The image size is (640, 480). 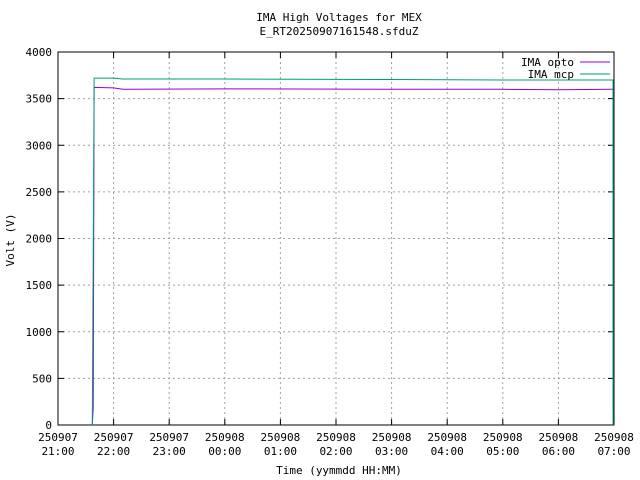 I want to click on y-tick-label: 4000, so click(x=39, y=52).